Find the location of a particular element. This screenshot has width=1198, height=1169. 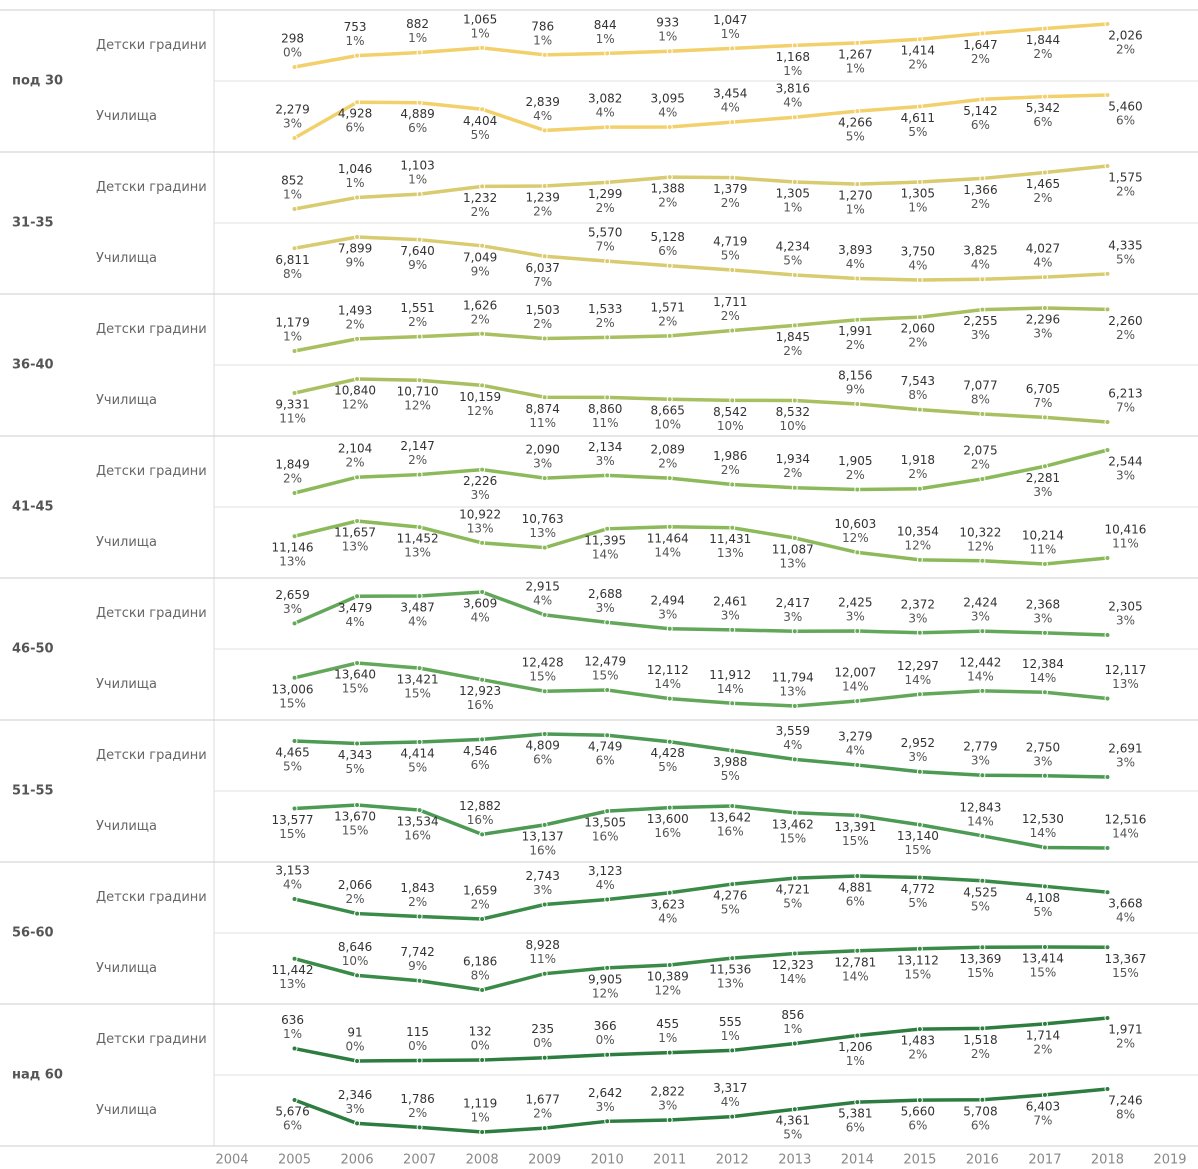

group-label: 46-50 is located at coordinates (33, 649).